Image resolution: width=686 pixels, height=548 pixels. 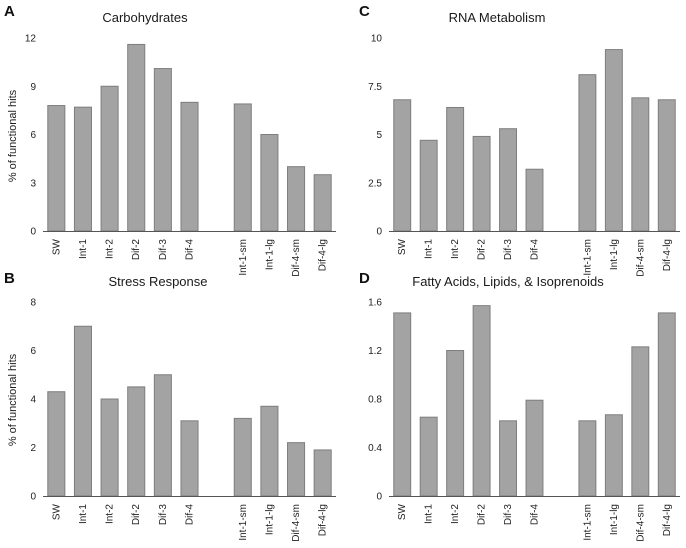 I want to click on panel-c-xtick: Int-1-sm, so click(x=587, y=257).